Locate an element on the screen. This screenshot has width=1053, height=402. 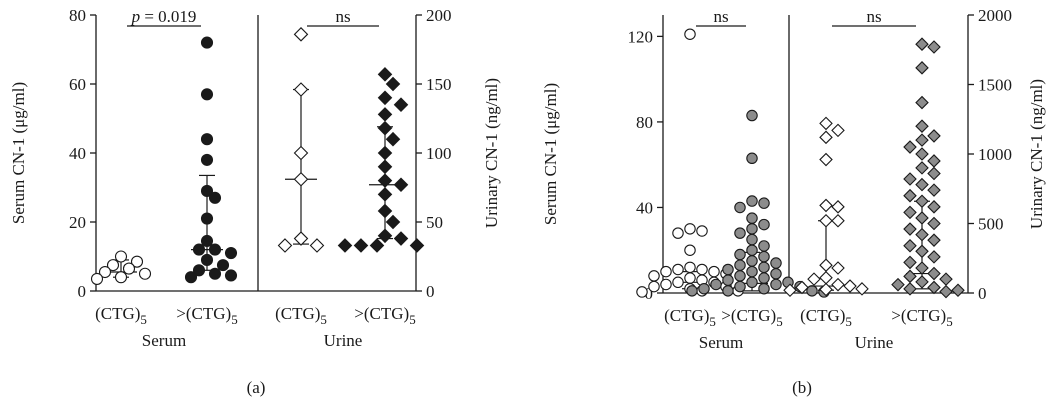
panel1-comparison-label-urine: ns is located at coordinates (873, 16).